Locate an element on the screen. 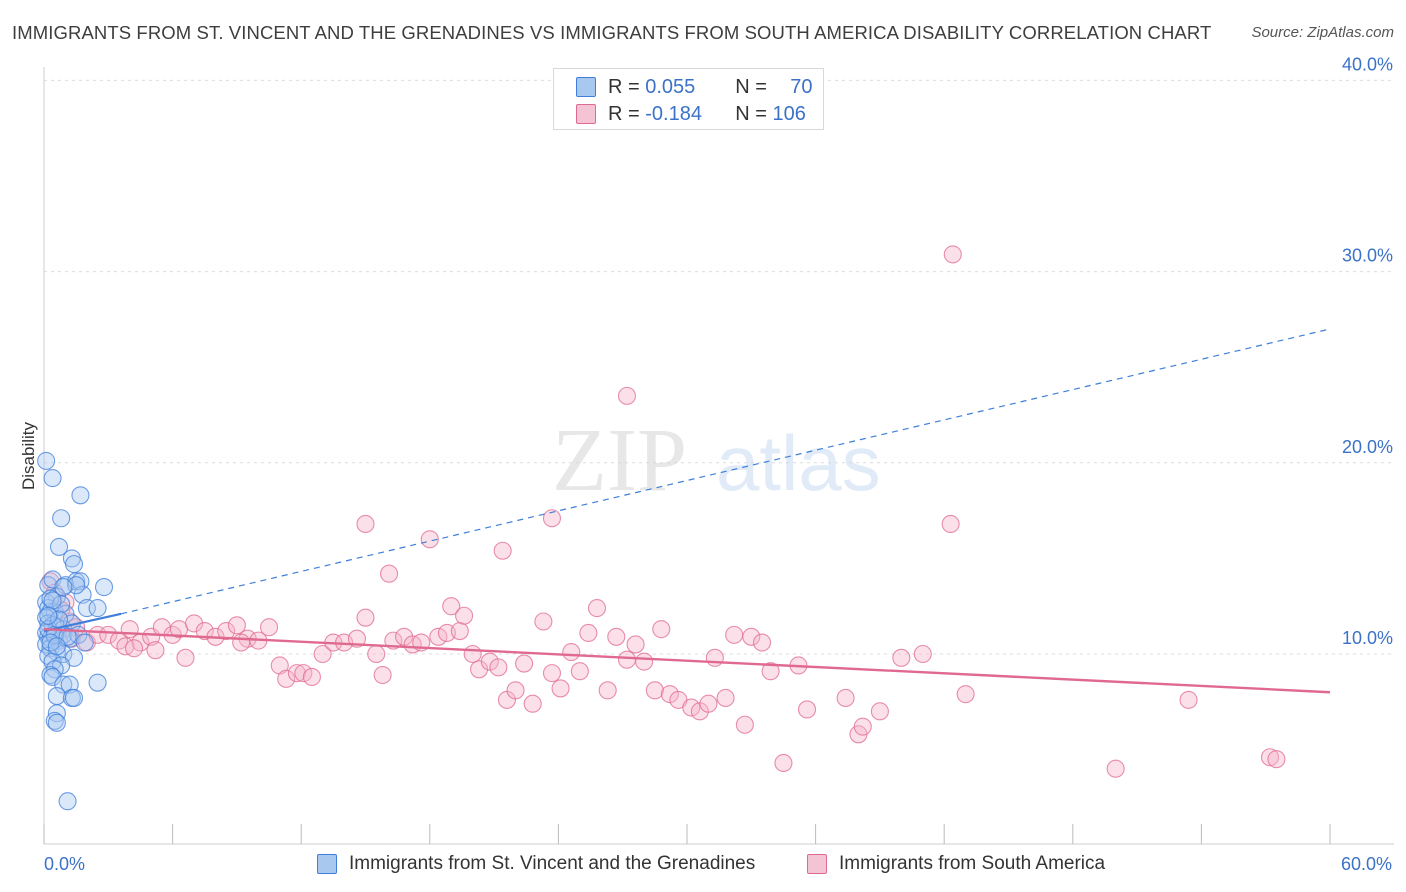 Image resolution: width=1406 pixels, height=892 pixels. x-axis-ticks is located at coordinates (687, 834).